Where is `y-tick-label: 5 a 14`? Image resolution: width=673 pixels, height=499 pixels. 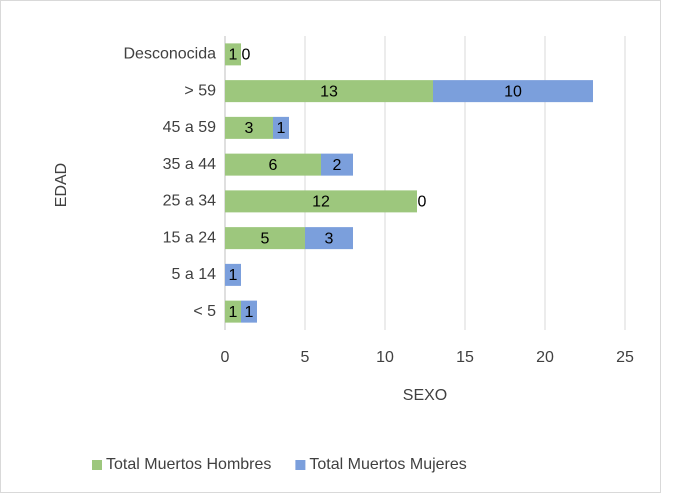 y-tick-label: 5 a 14 is located at coordinates (194, 274).